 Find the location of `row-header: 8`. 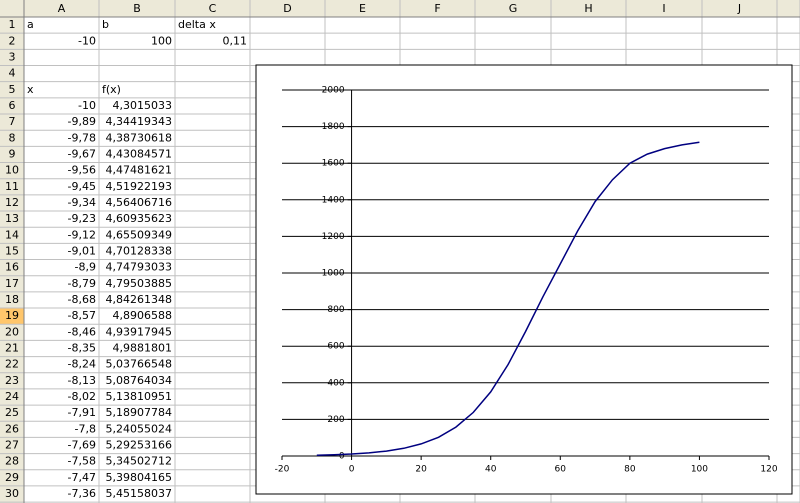

row-header: 8 is located at coordinates (12, 137).